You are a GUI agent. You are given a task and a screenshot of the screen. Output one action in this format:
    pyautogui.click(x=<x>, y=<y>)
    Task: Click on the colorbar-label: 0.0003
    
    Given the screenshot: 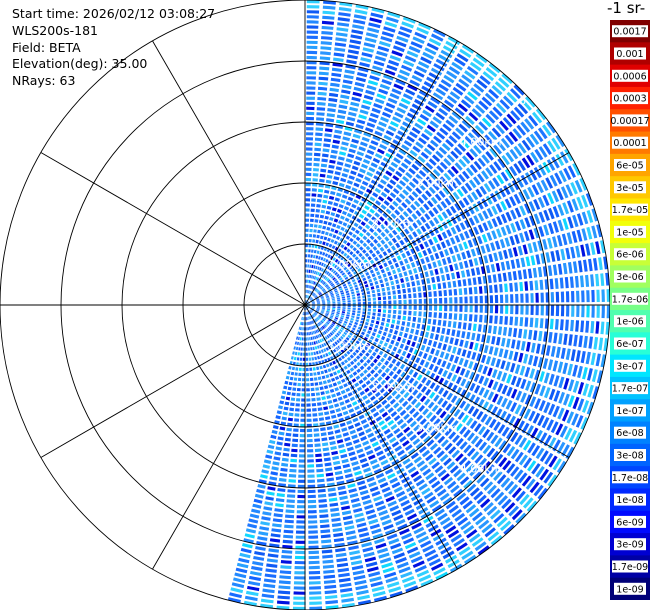 What is the action you would take?
    pyautogui.click(x=629, y=99)
    